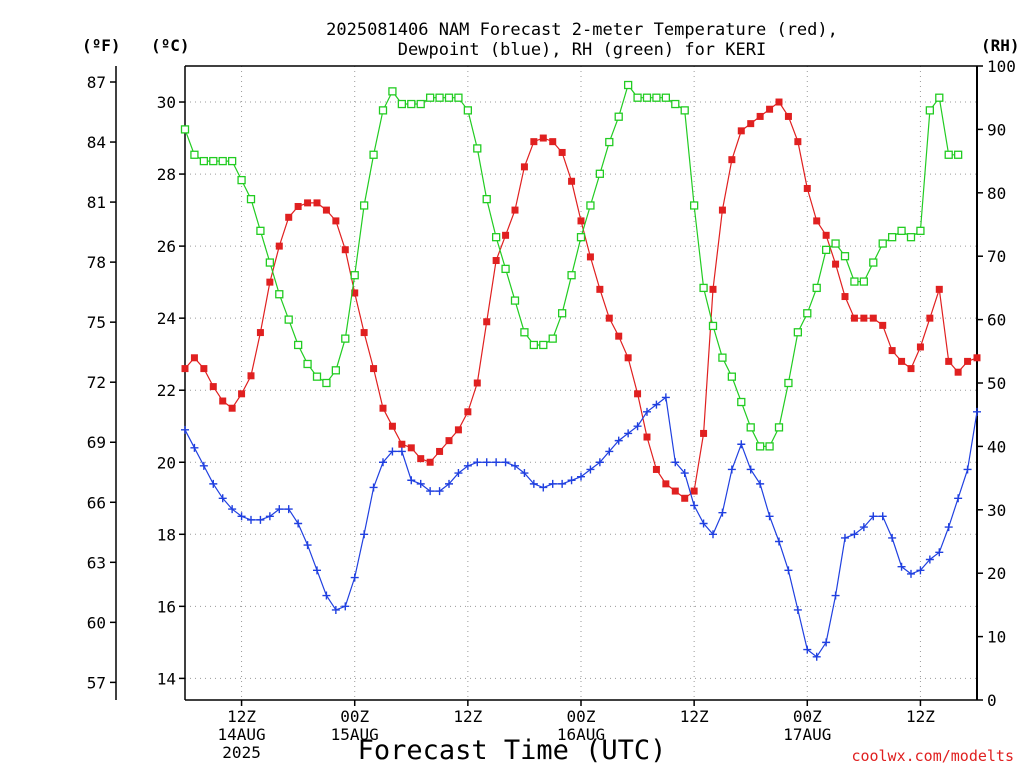 This screenshot has height=768, width=1024. Describe the element at coordinates (96, 322) in the screenshot. I see `fahrenheit-tick-label: 75` at that location.